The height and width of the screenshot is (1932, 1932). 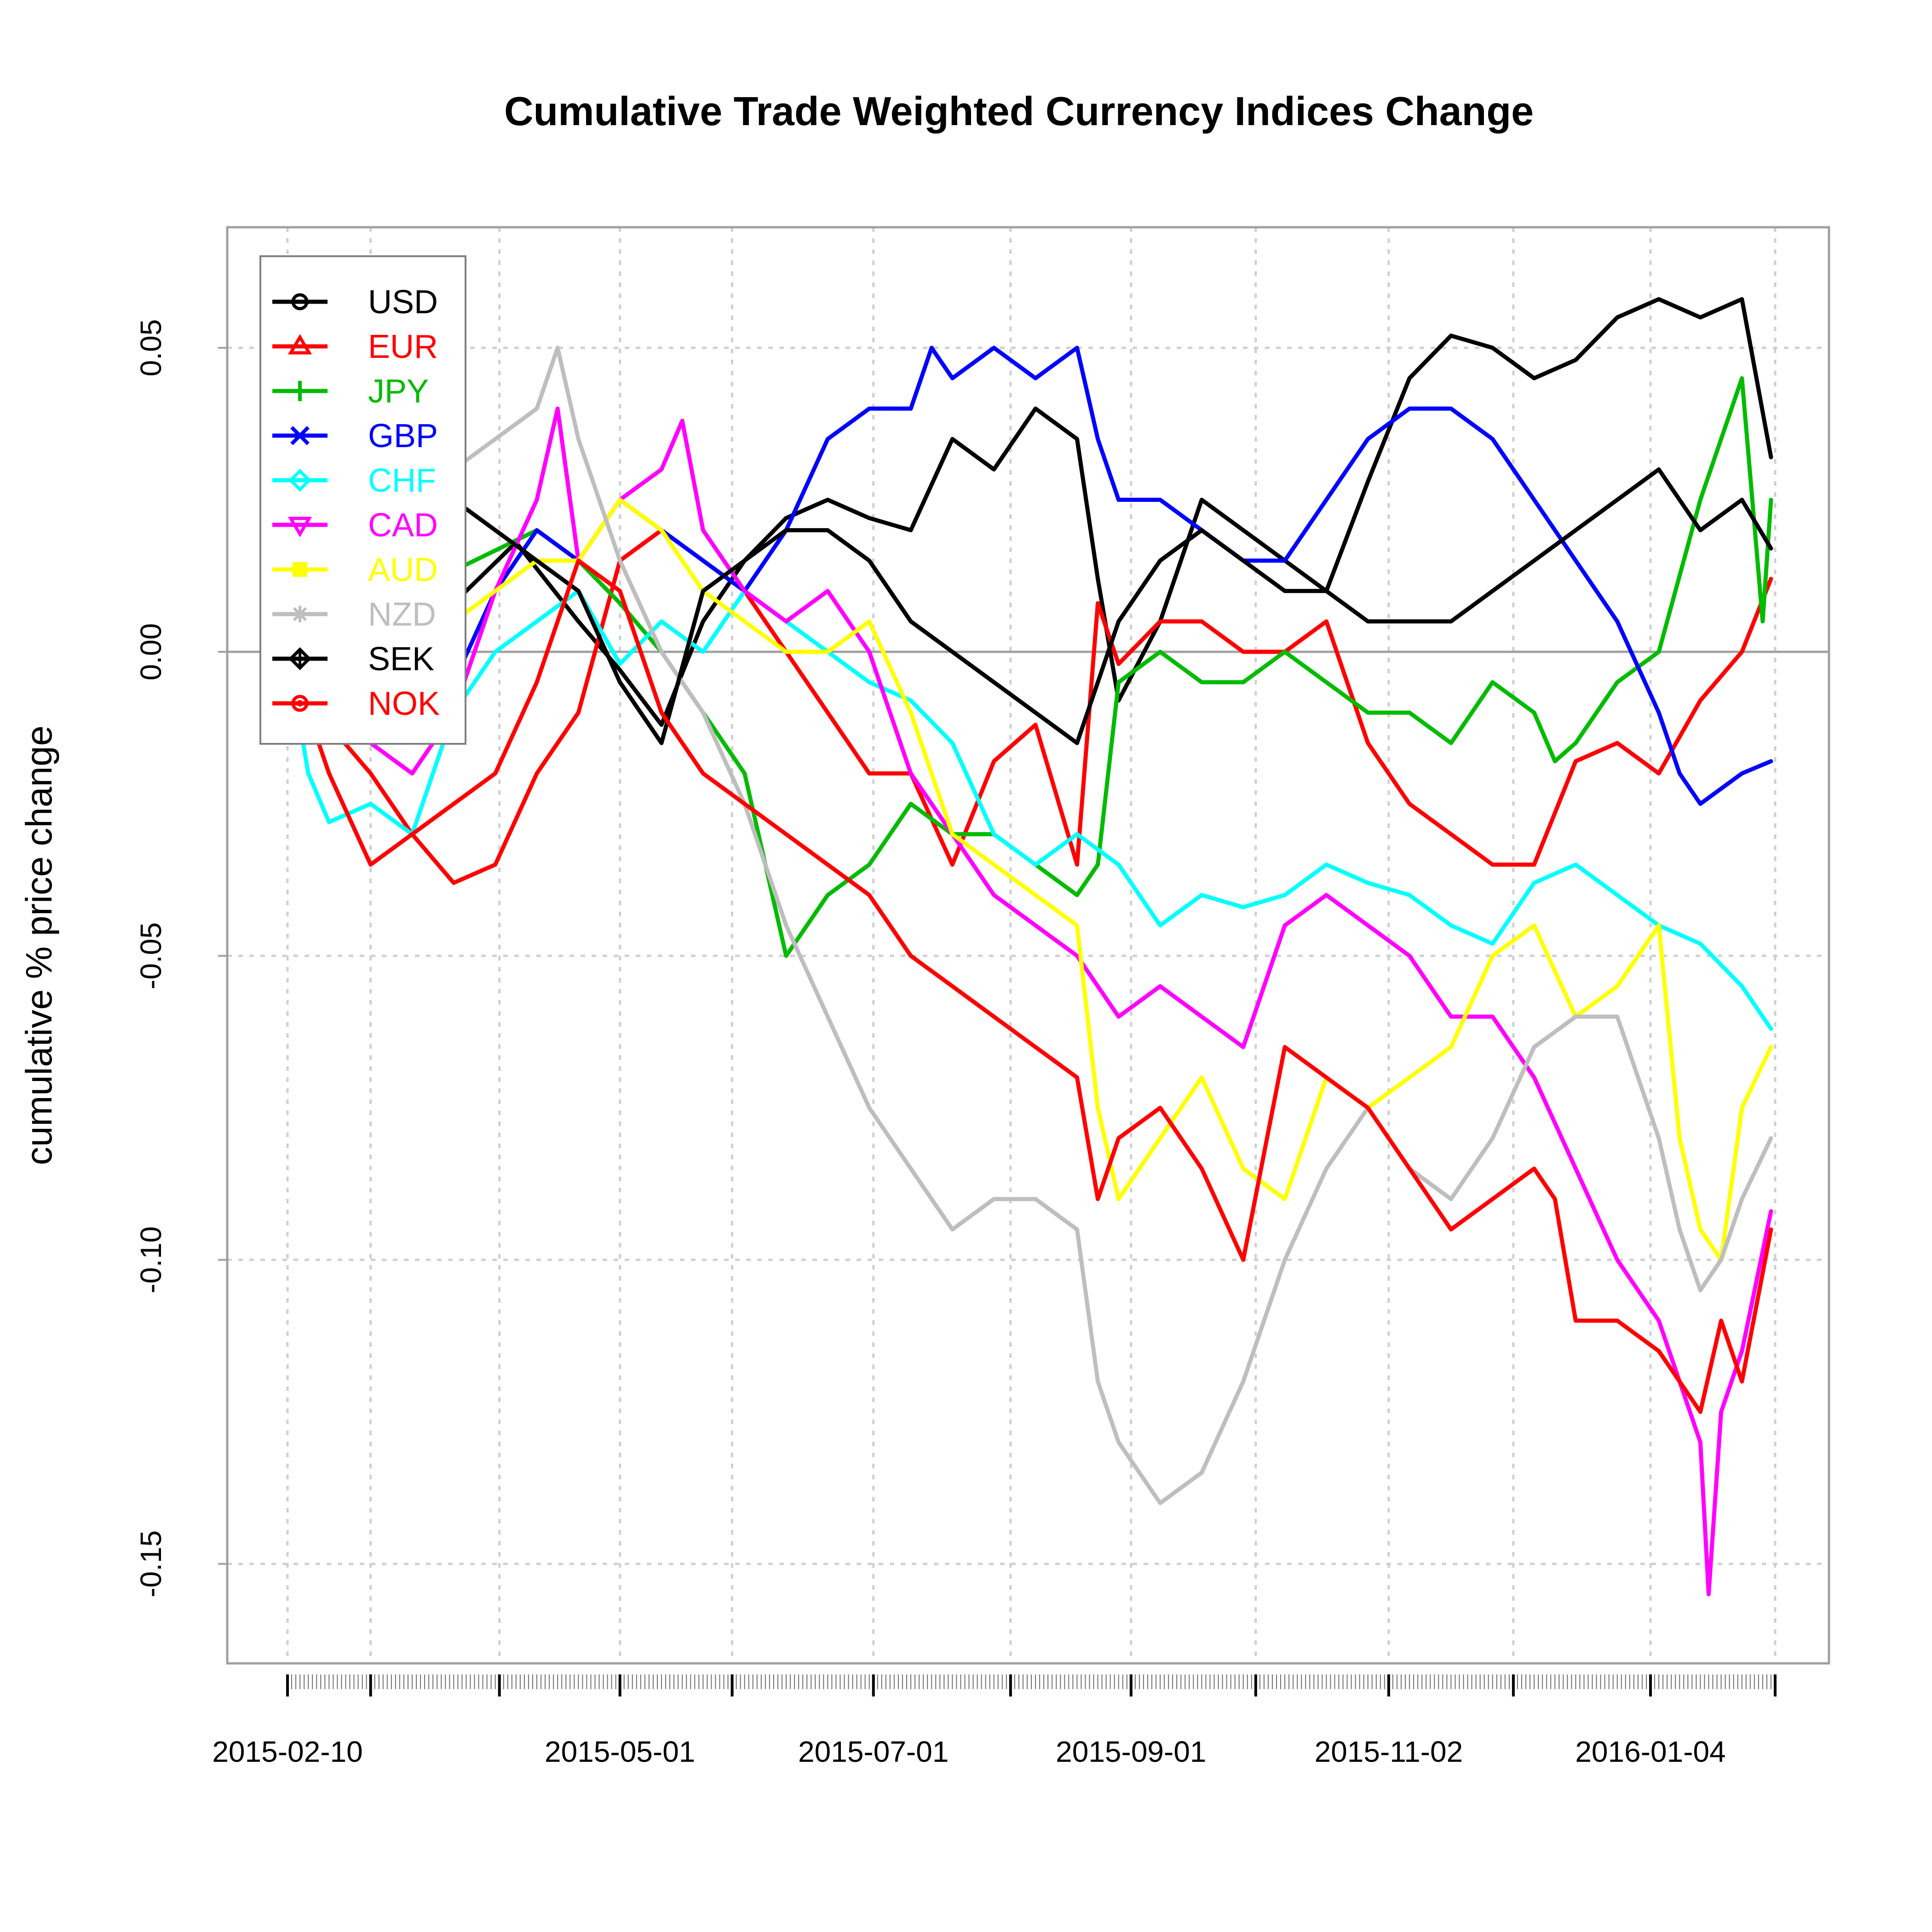 I want to click on legend-label: NZD, so click(x=402, y=614).